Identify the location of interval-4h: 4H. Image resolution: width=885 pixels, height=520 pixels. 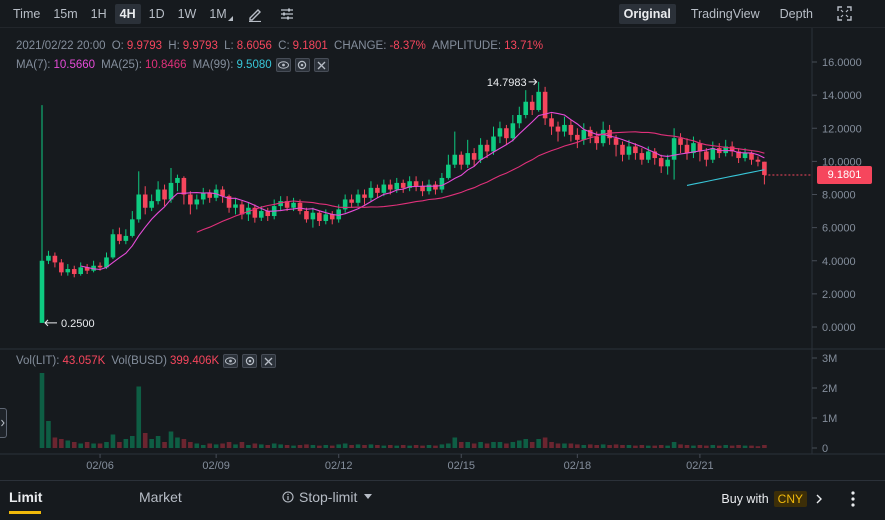
(127, 13).